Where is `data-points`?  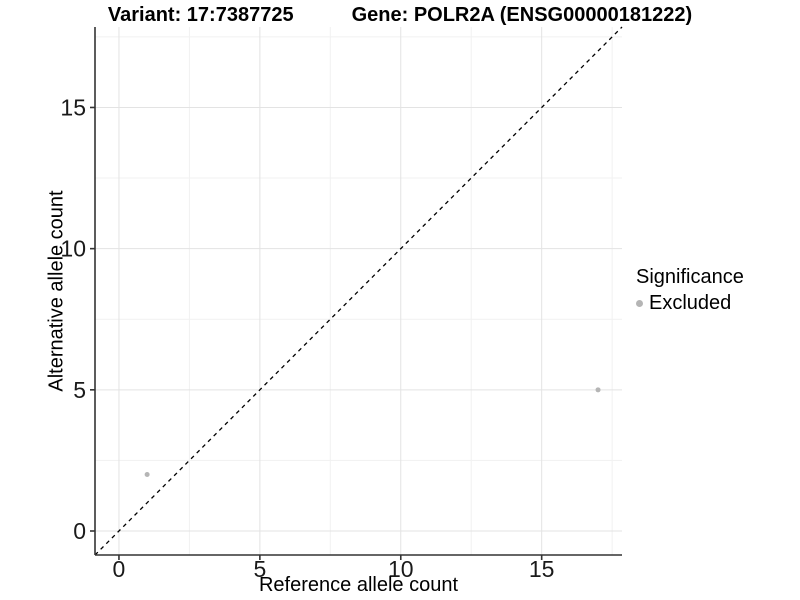 data-points is located at coordinates (372, 432).